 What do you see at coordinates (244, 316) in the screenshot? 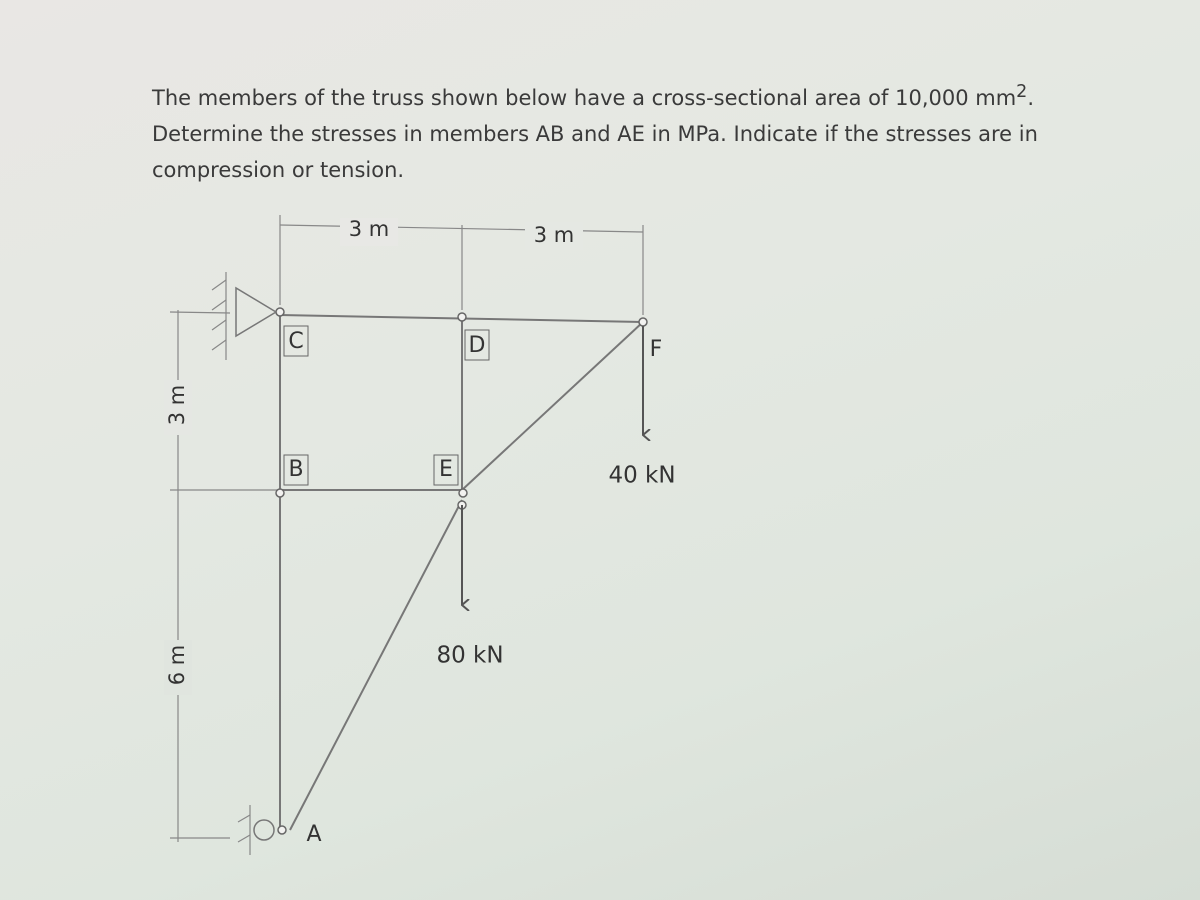
I see `support-pin` at bounding box center [244, 316].